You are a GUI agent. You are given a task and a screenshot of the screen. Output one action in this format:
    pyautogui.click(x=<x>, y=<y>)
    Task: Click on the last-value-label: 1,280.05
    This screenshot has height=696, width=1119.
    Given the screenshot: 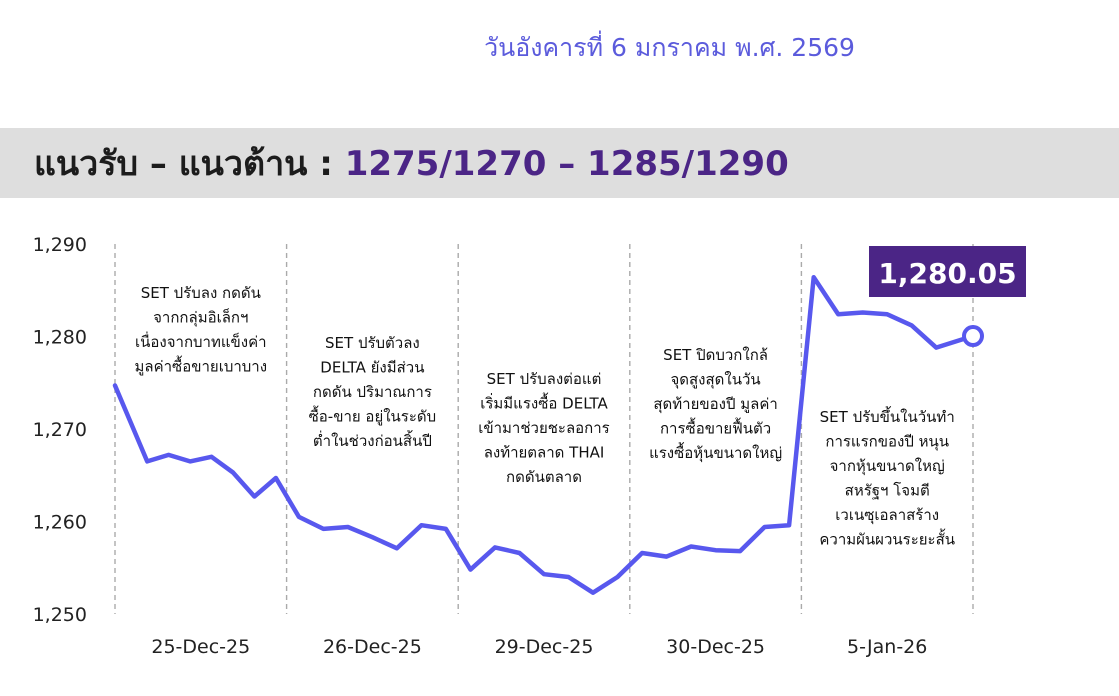 What is the action you would take?
    pyautogui.click(x=947, y=273)
    